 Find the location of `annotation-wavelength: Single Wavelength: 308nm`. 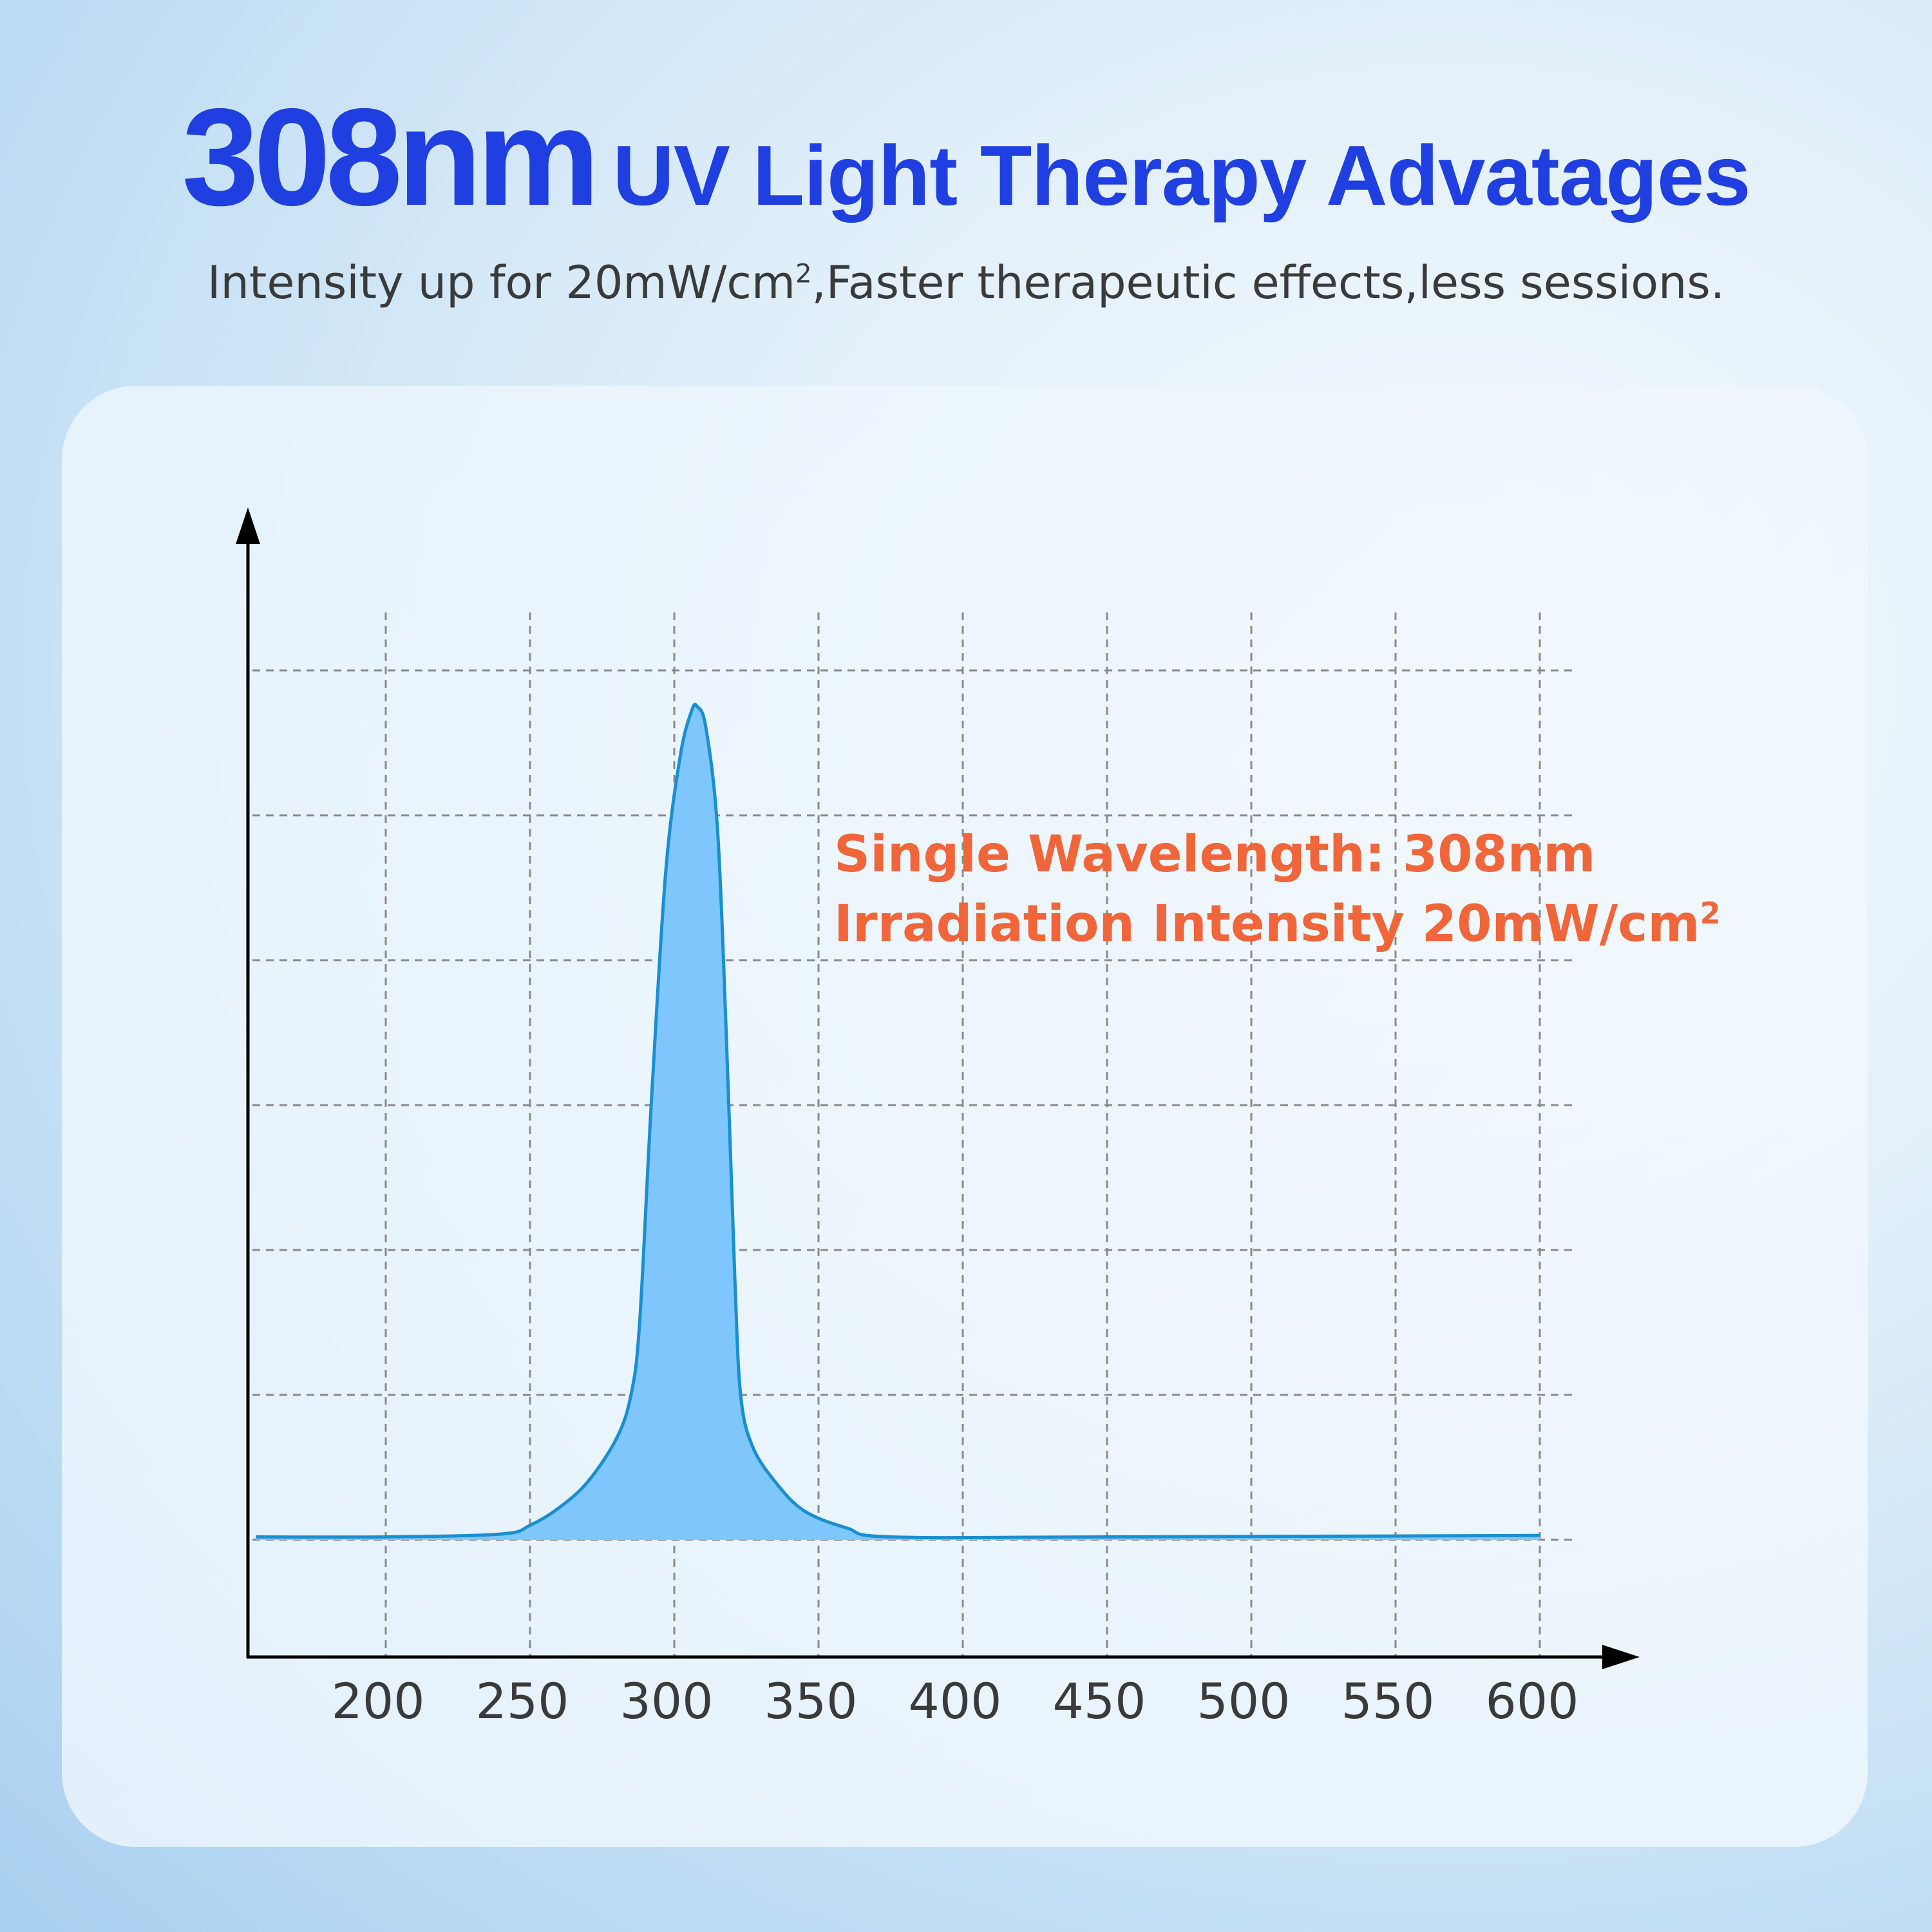

annotation-wavelength: Single Wavelength: 308nm is located at coordinates (1215, 855).